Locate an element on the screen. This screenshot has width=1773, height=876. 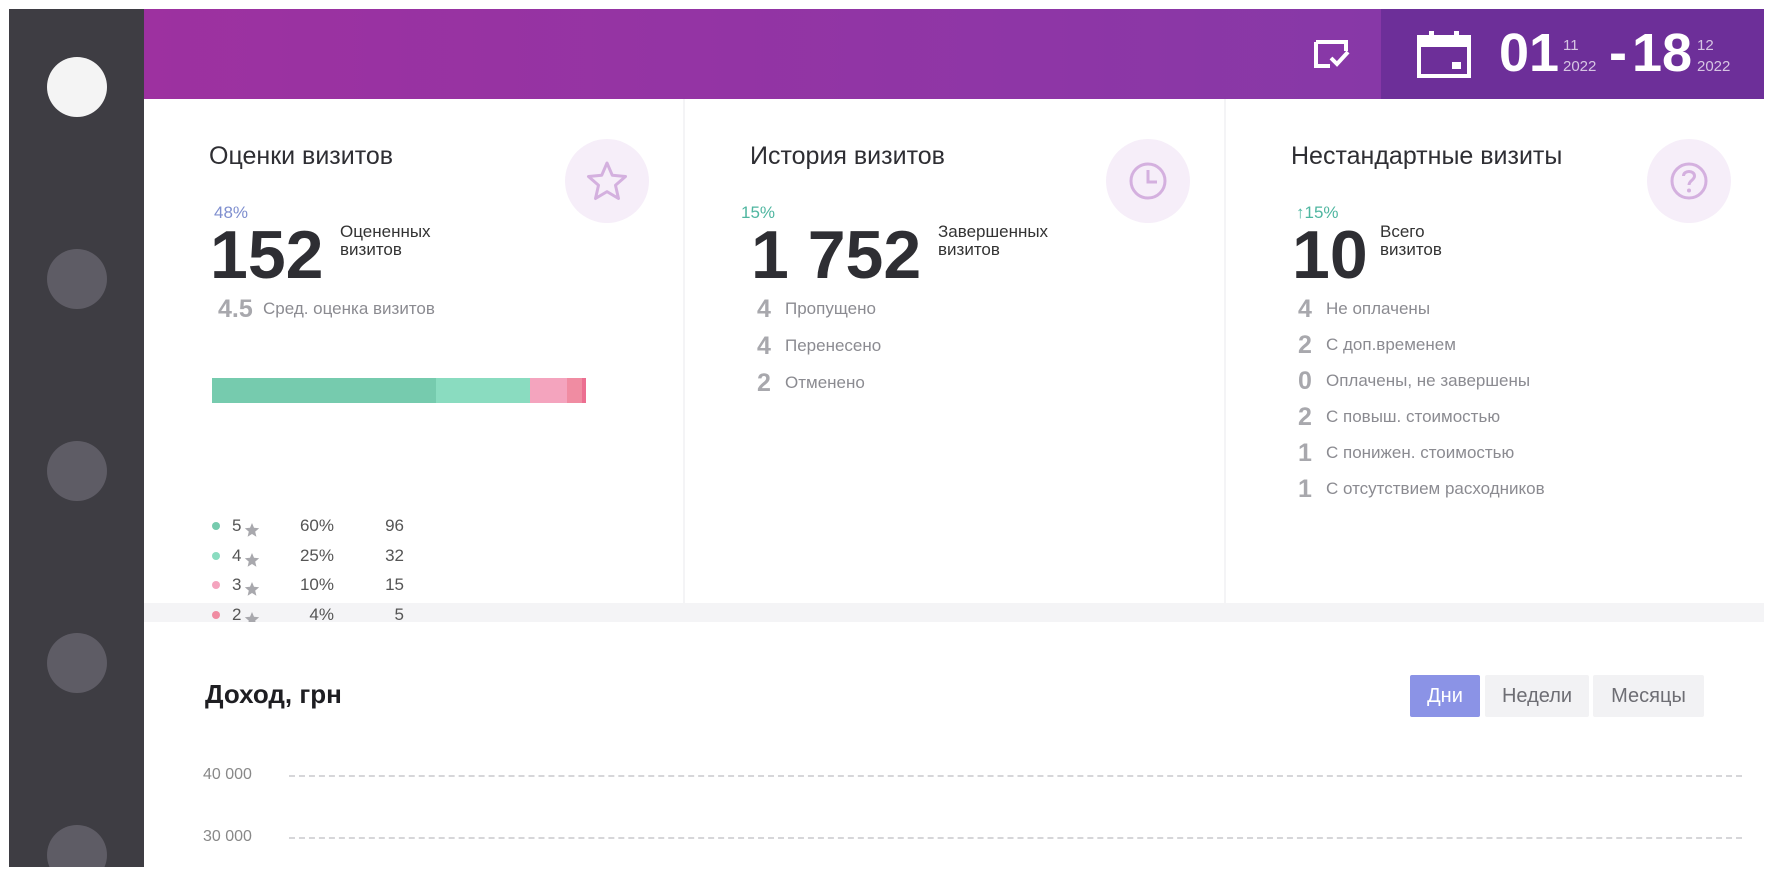
star-count-value: 5 is located at coordinates (399, 614).